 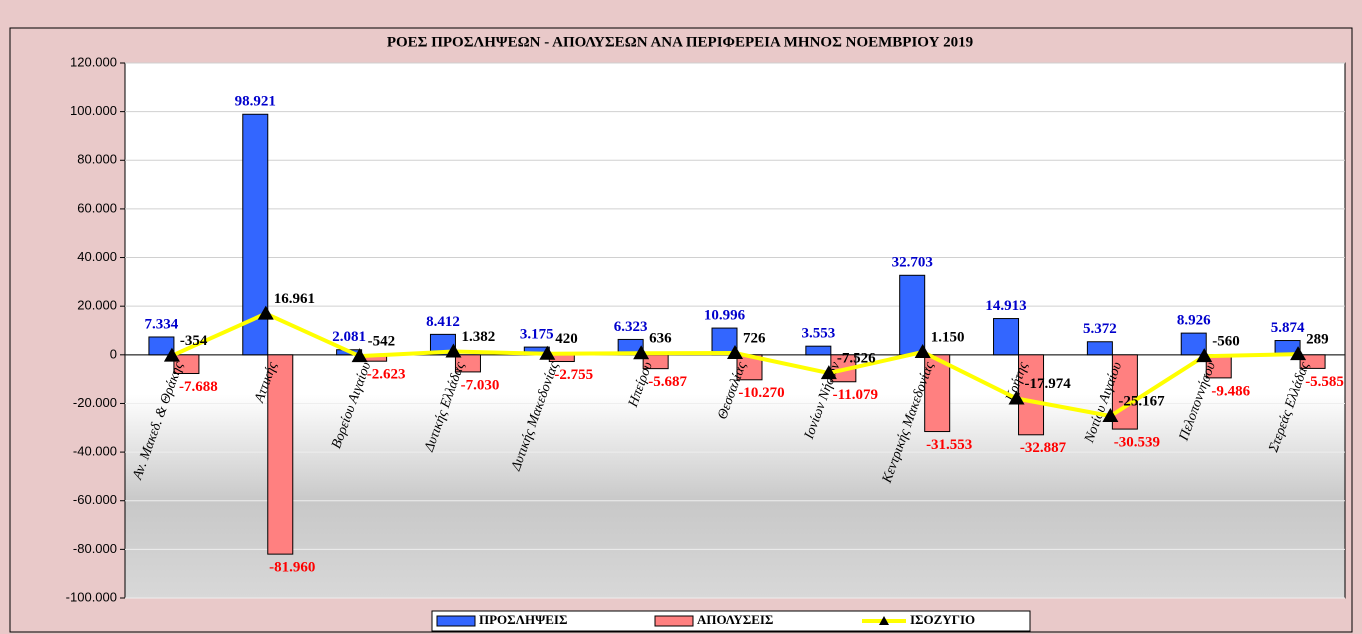 What do you see at coordinates (95, 451) in the screenshot?
I see `y-tick-label: -40.000` at bounding box center [95, 451].